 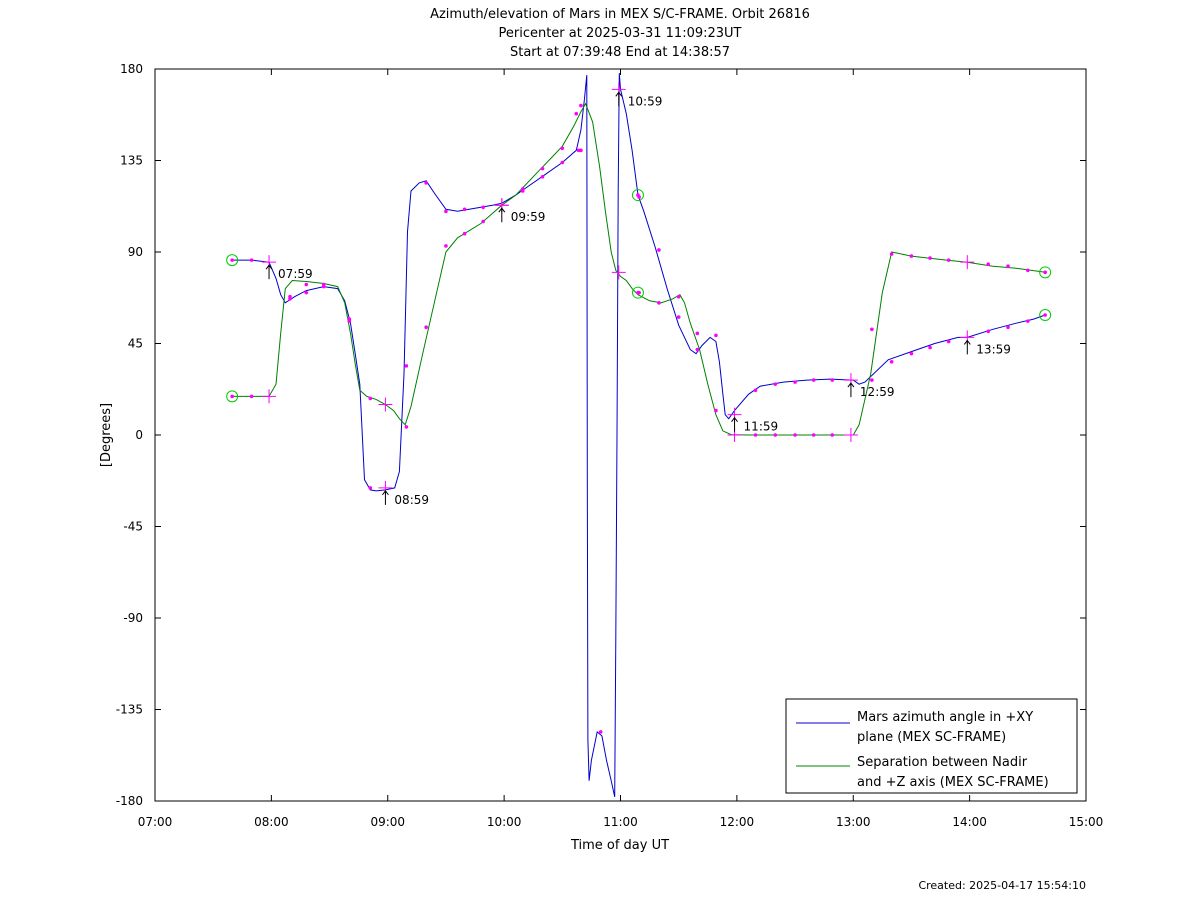 What do you see at coordinates (155, 822) in the screenshot?
I see `x-tick-label: 07:00` at bounding box center [155, 822].